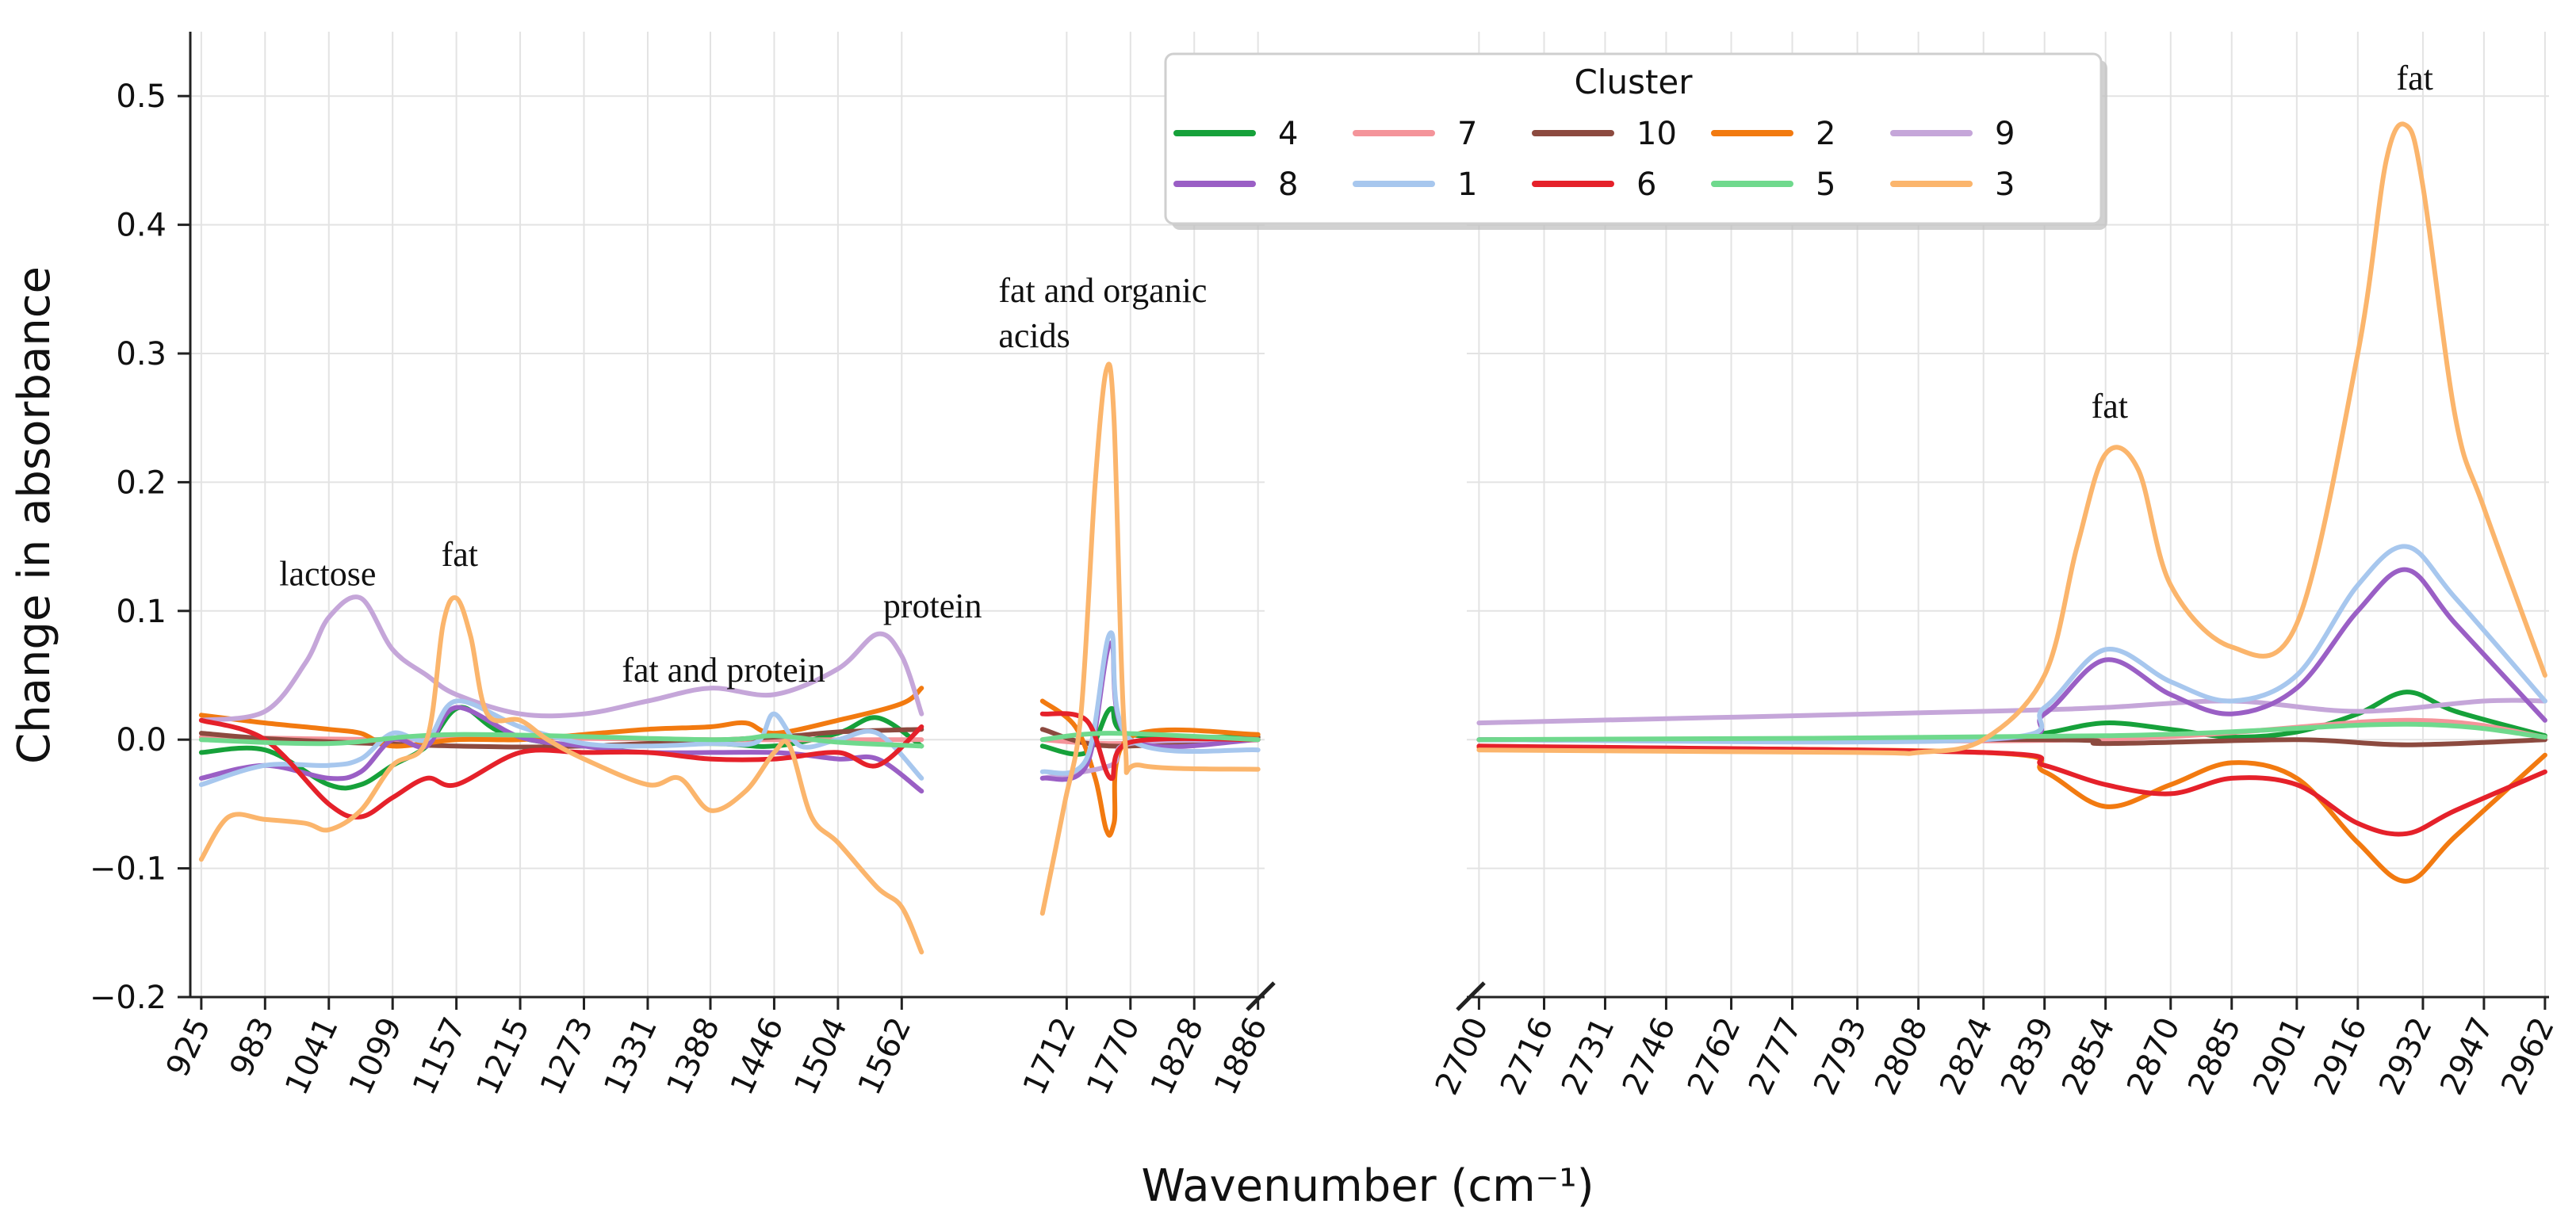  What do you see at coordinates (141, 226) in the screenshot?
I see `y-tick-label: 0.4` at bounding box center [141, 226].